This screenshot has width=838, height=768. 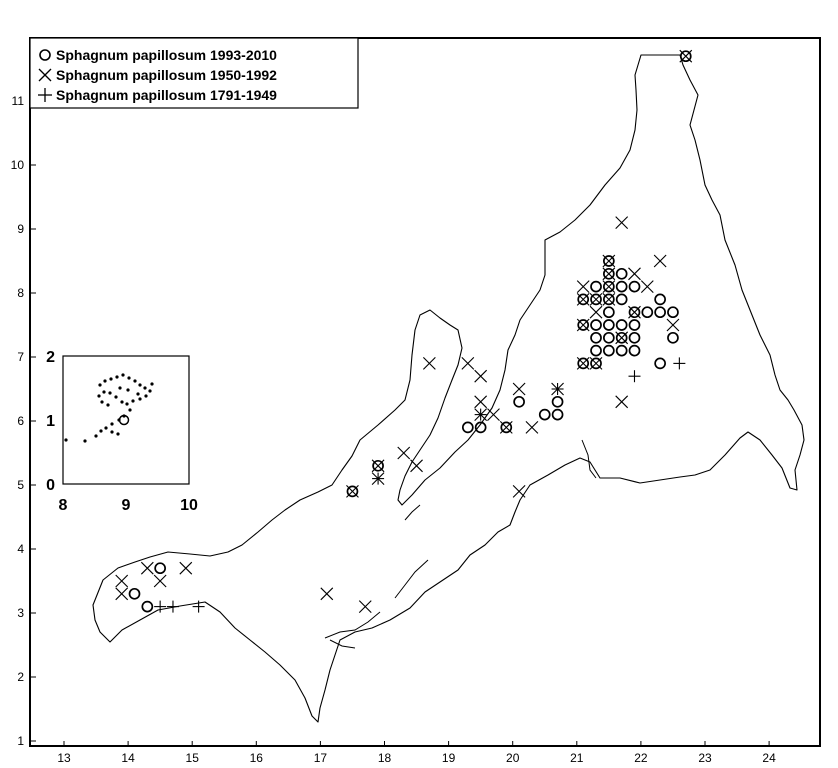 What do you see at coordinates (18, 165) in the screenshot?
I see `y-tick-label: 10` at bounding box center [18, 165].